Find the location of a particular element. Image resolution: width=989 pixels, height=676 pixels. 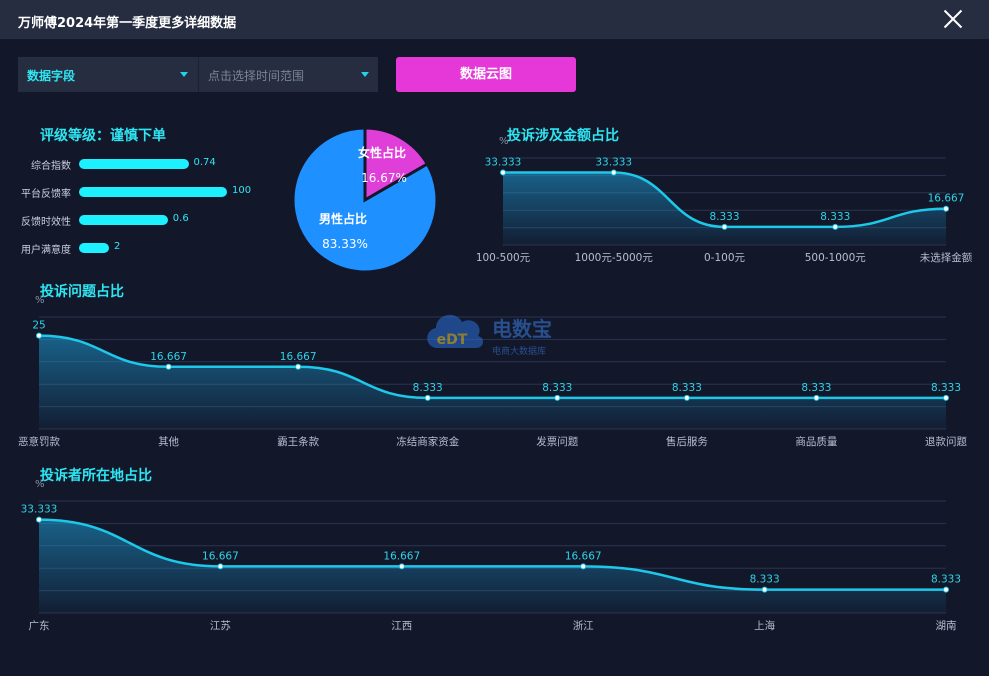

rating-label: 综合指数 is located at coordinates (51, 166).